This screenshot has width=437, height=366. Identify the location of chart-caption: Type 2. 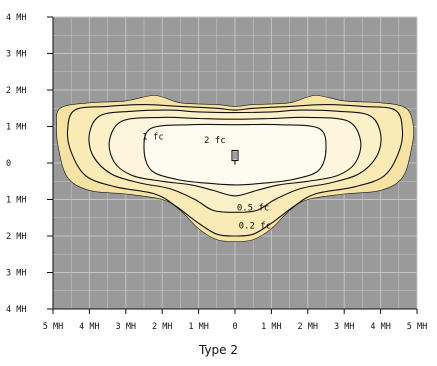
(218, 350).